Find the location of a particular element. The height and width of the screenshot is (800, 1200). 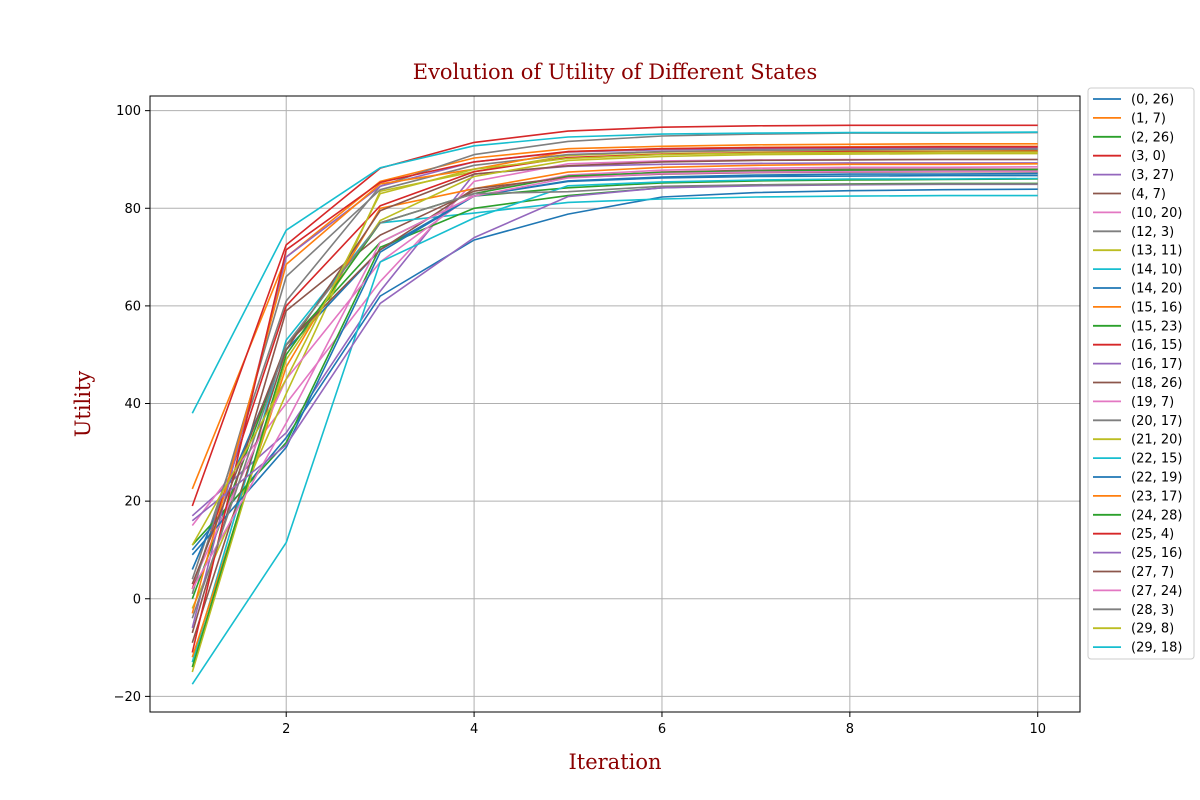

chart-title: Evolution of Utility of Different States is located at coordinates (615, 72).